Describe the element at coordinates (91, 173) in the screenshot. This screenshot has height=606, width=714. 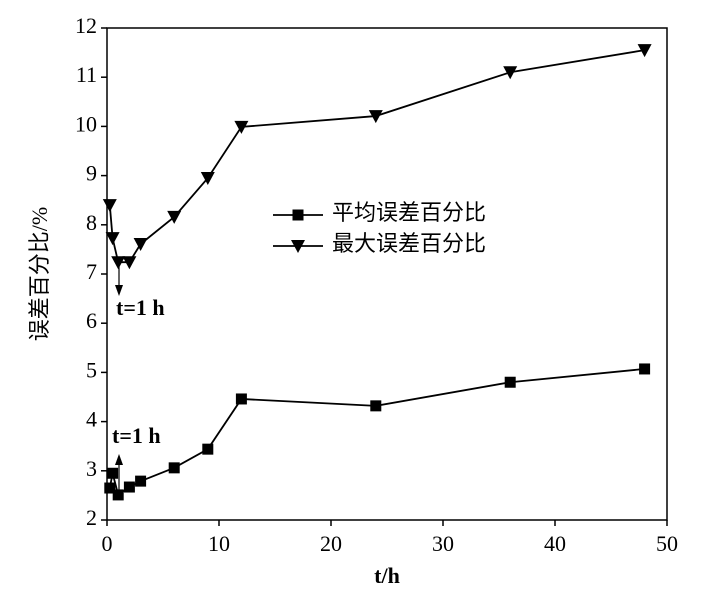
I see `y-tick-label: 9` at that location.